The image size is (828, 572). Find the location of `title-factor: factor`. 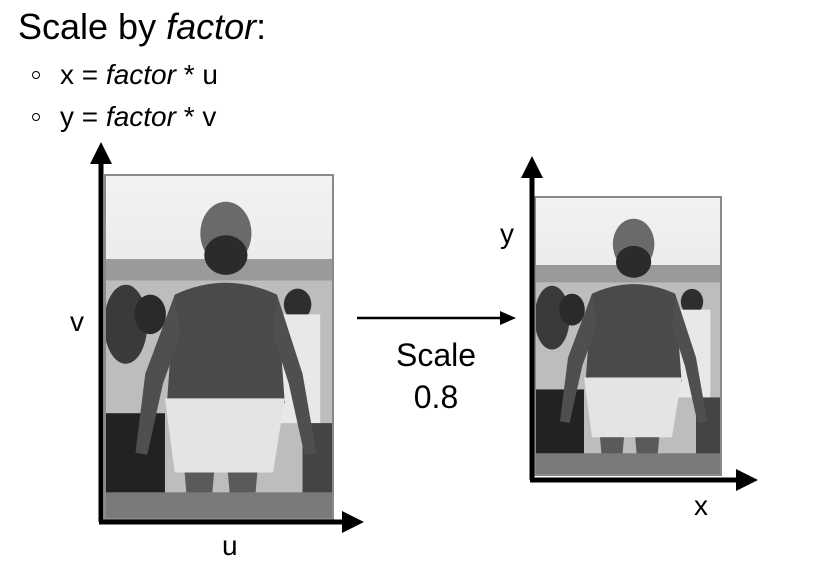

title-factor: factor is located at coordinates (211, 26).